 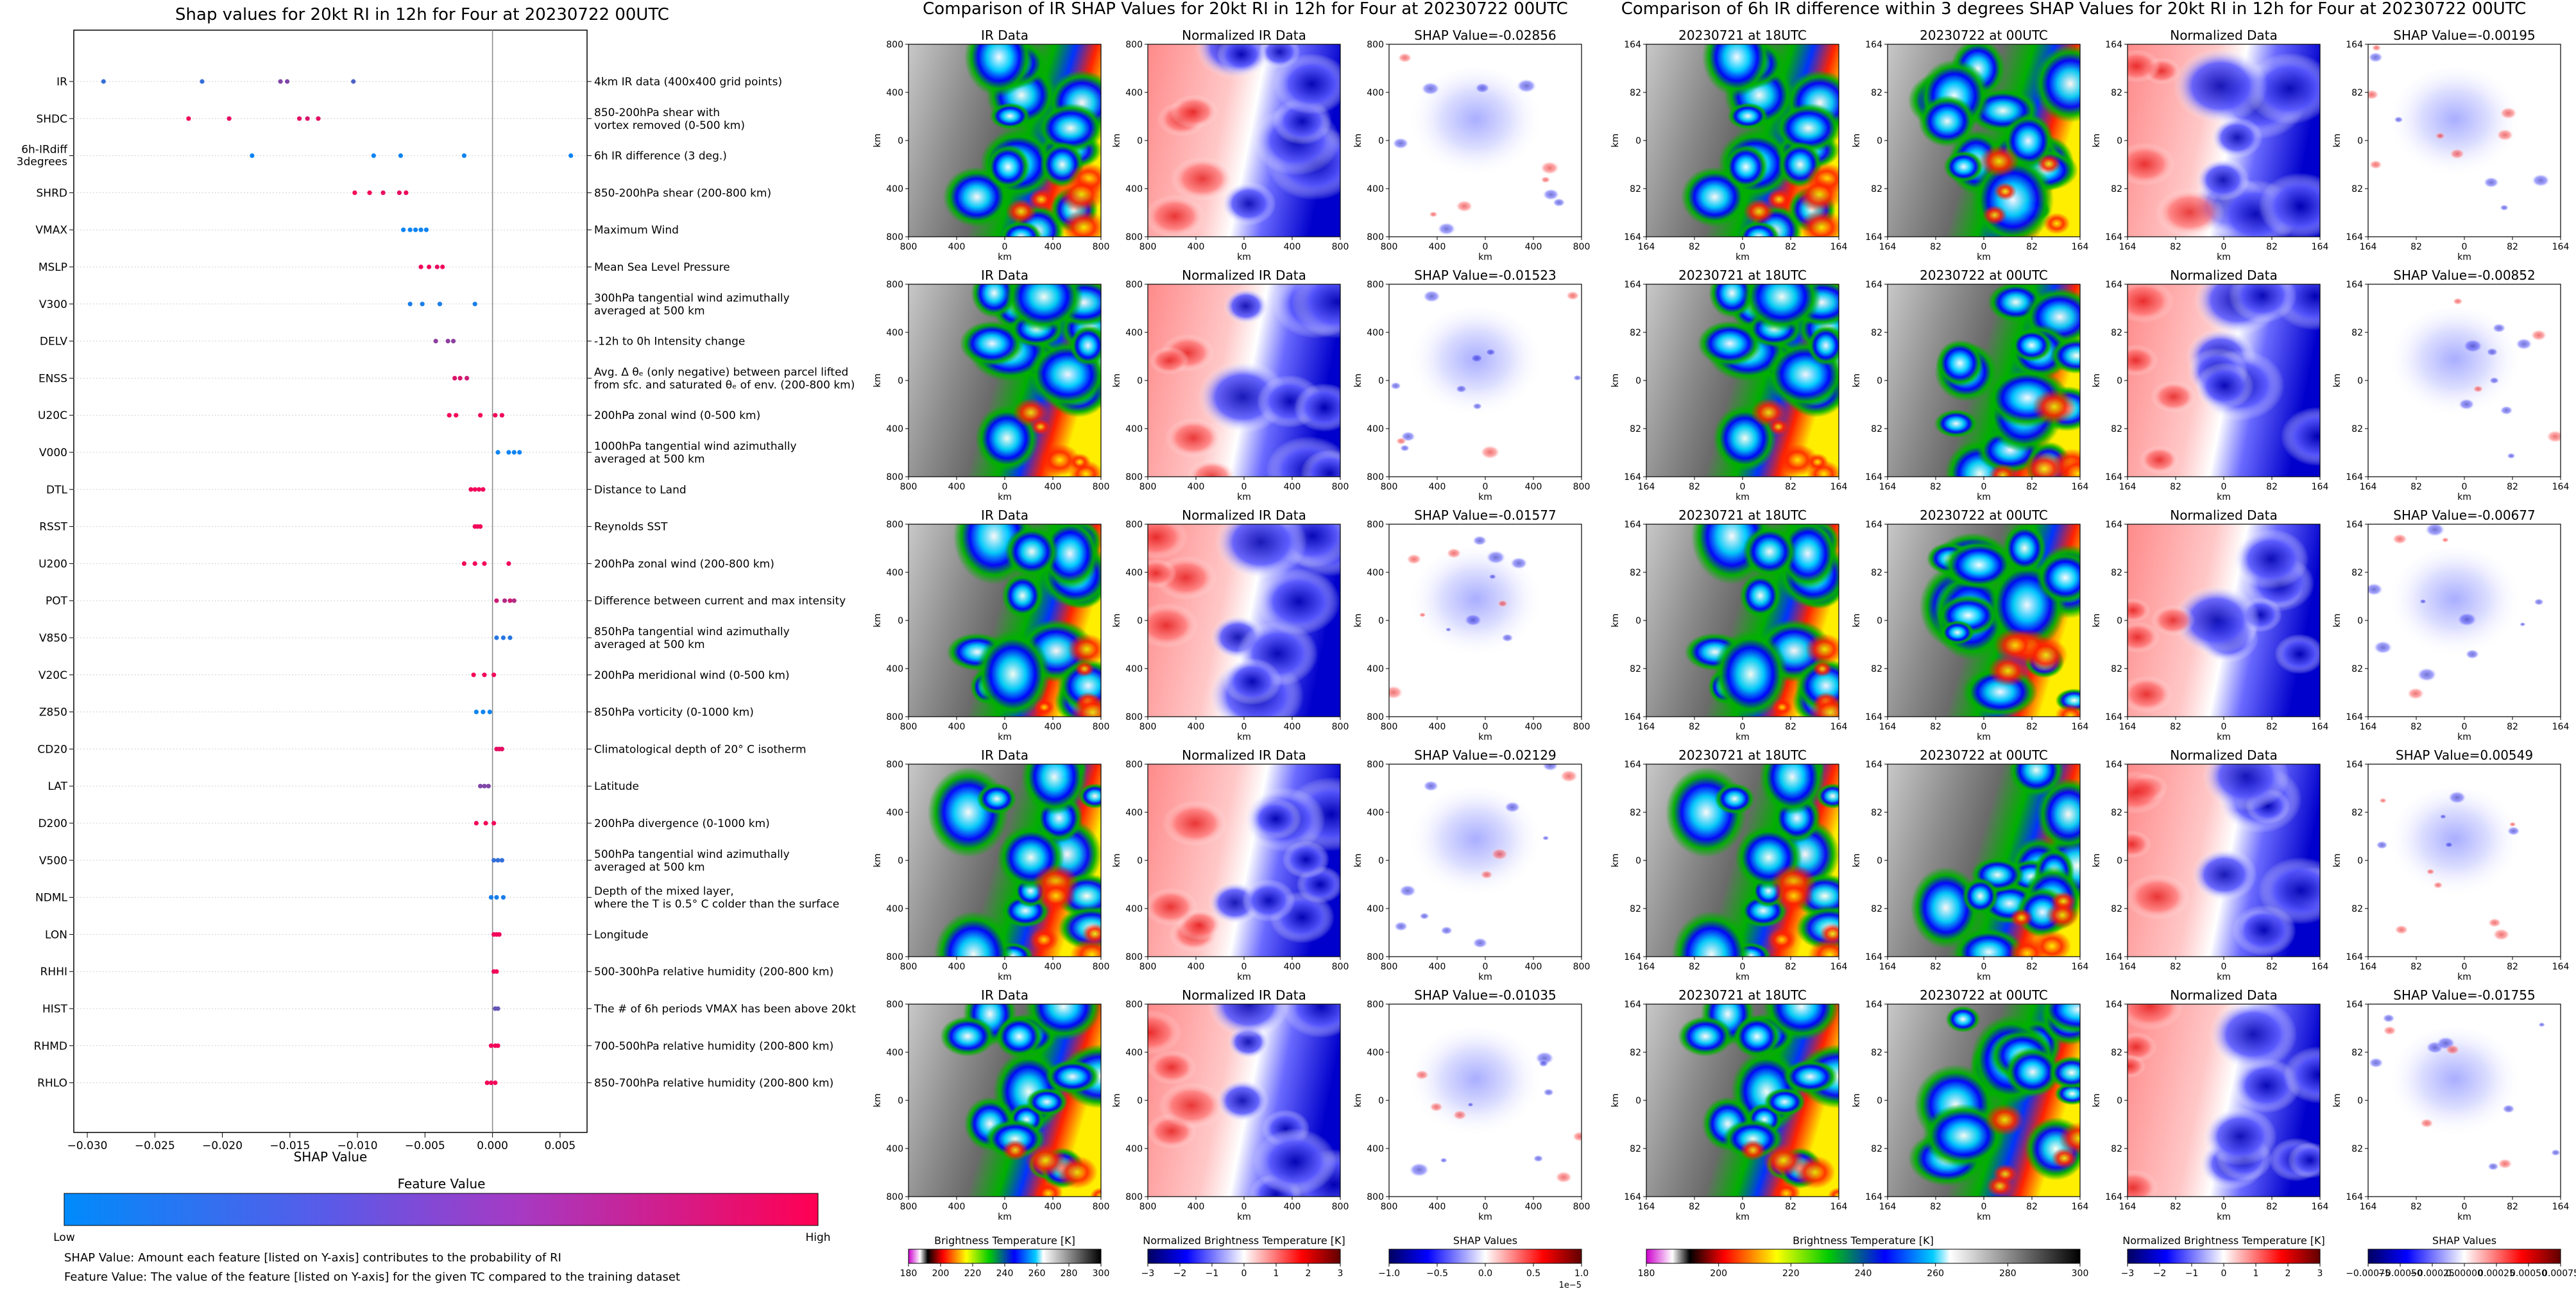 What do you see at coordinates (1212, 1273) in the screenshot?
I see `colorbar-tick-label: −1` at bounding box center [1212, 1273].